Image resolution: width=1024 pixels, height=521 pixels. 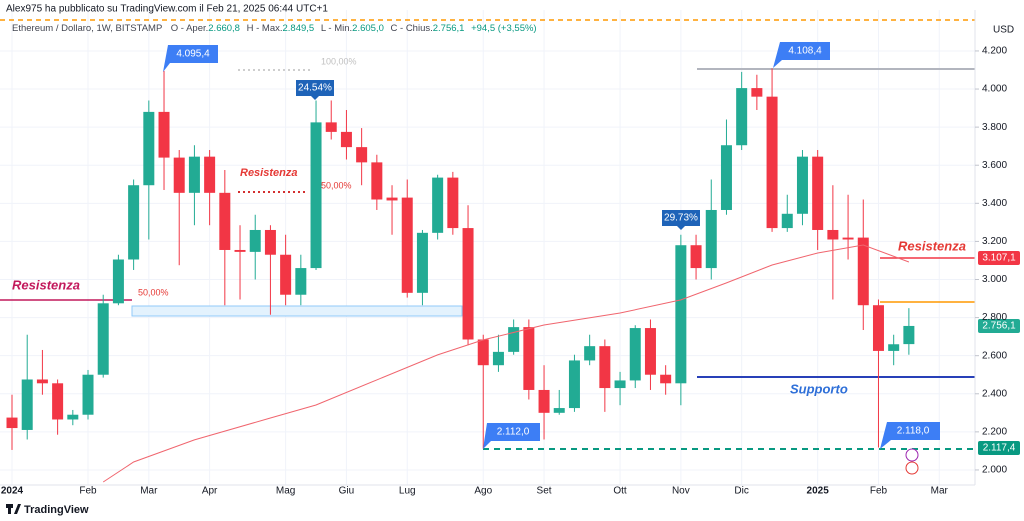 What do you see at coordinates (994, 355) in the screenshot?
I see `y-tick-label: 2.600` at bounding box center [994, 355].